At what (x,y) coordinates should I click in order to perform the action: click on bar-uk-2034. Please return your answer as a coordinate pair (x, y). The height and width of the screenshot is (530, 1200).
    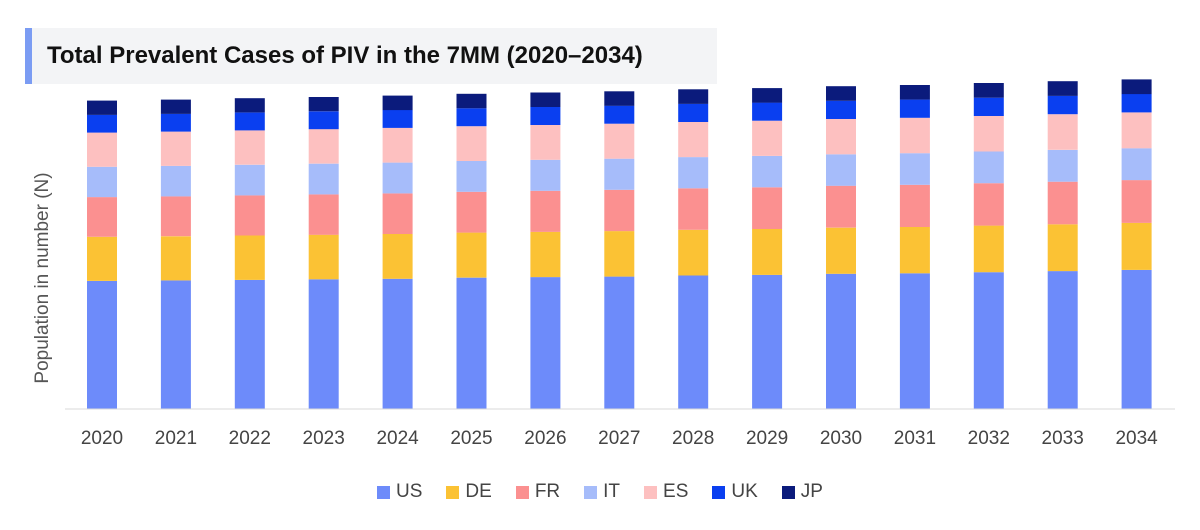
    Looking at the image, I should click on (1136, 103).